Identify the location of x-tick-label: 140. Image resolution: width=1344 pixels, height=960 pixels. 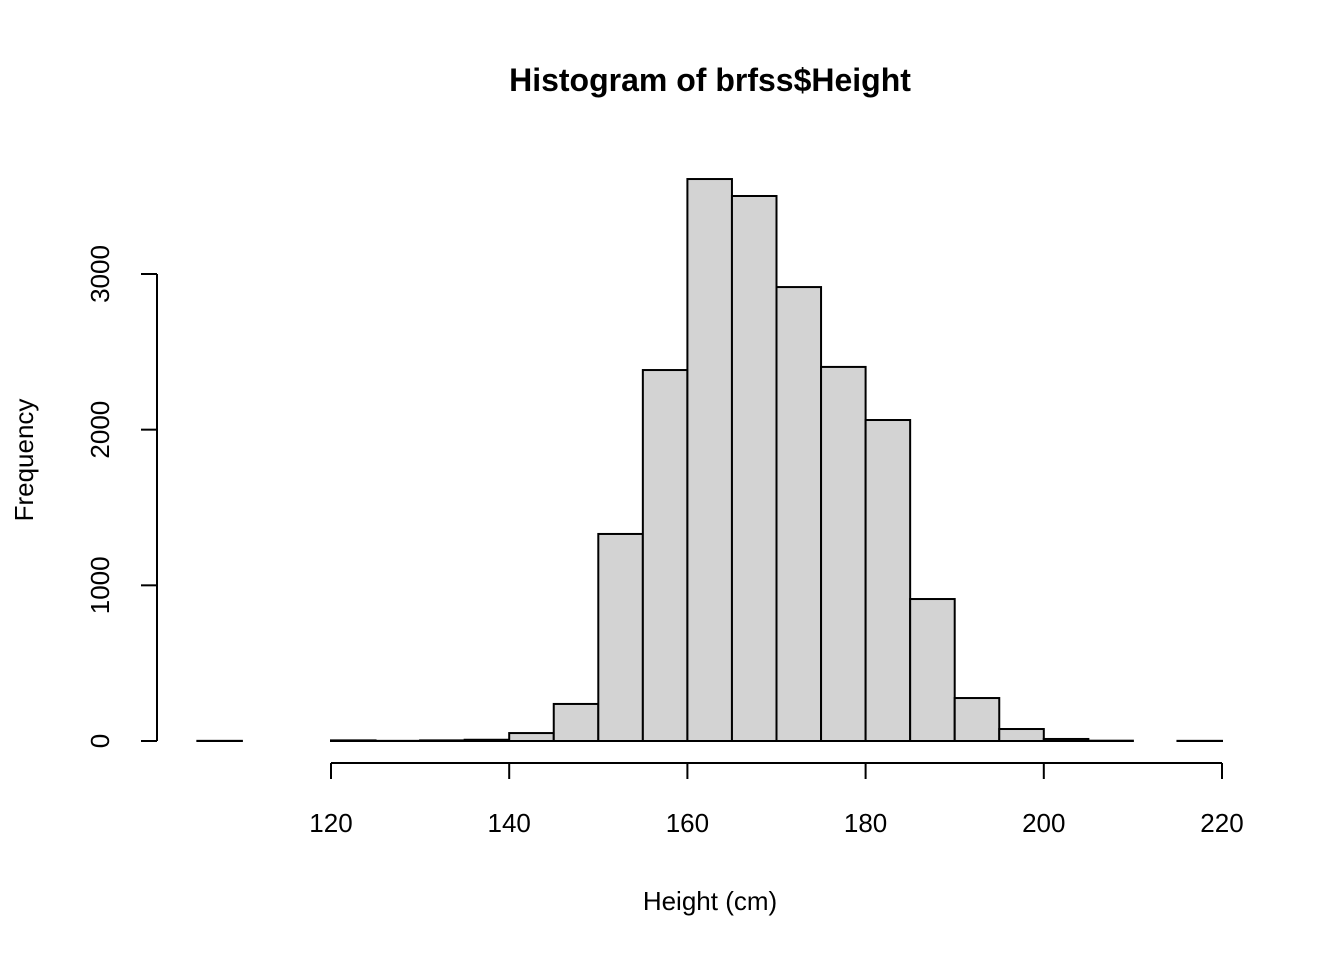
(509, 823).